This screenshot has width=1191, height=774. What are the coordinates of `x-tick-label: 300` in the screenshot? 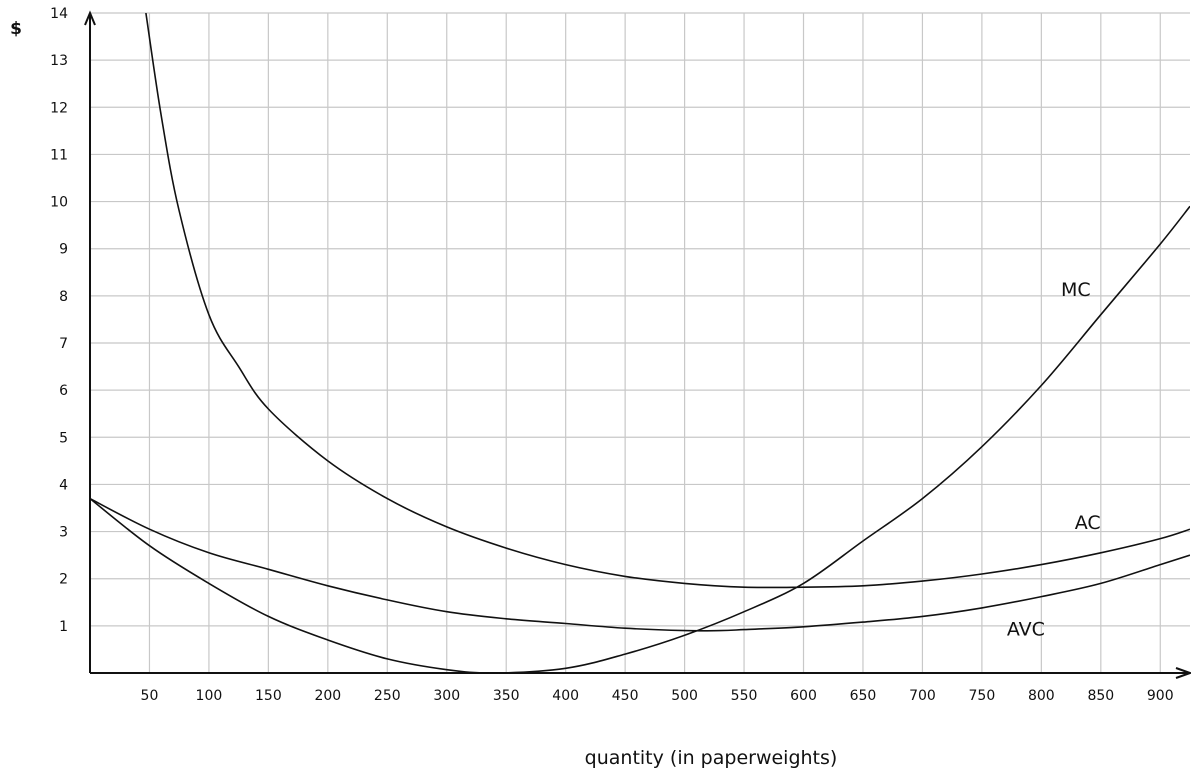 It's located at (446, 696).